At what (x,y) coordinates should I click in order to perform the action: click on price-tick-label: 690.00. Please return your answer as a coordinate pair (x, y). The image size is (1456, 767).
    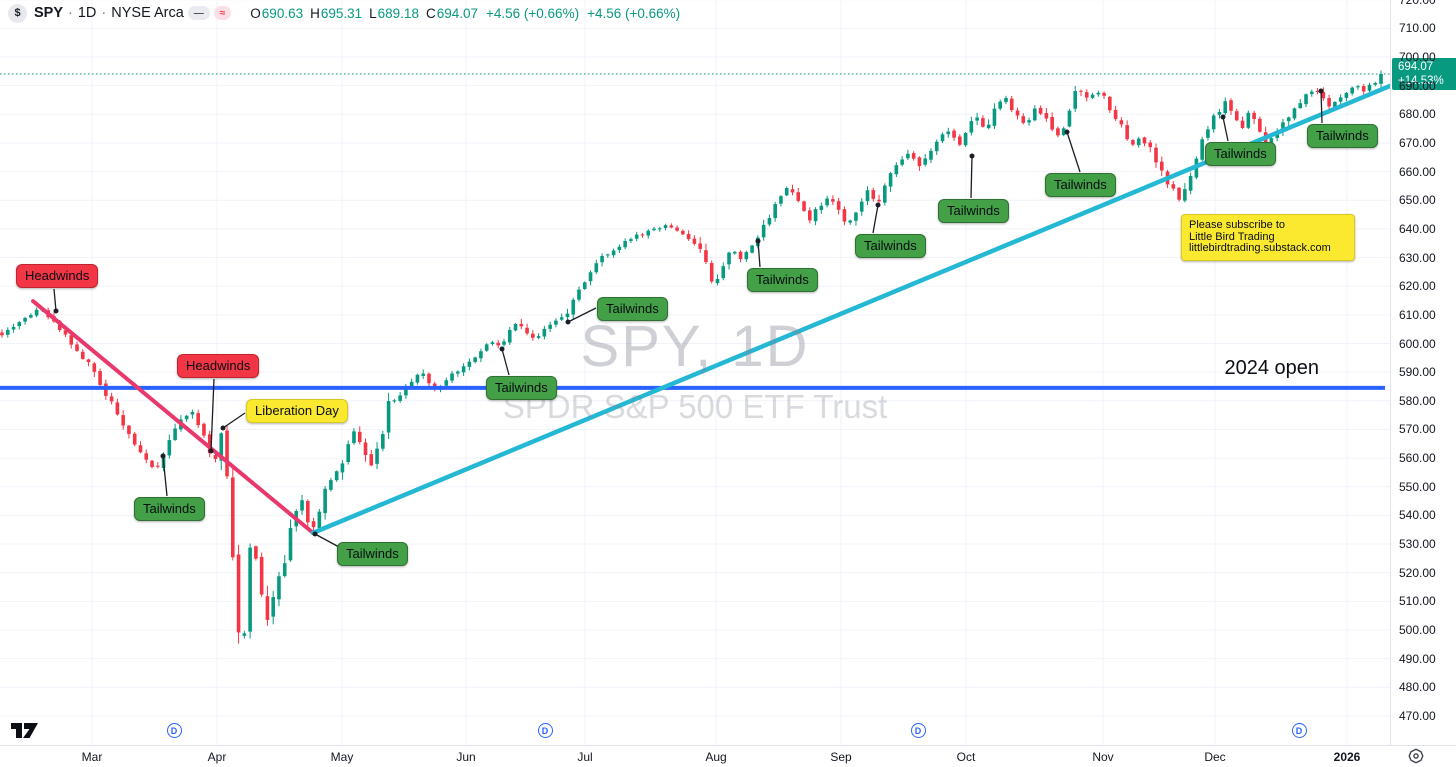
    Looking at the image, I should click on (1417, 85).